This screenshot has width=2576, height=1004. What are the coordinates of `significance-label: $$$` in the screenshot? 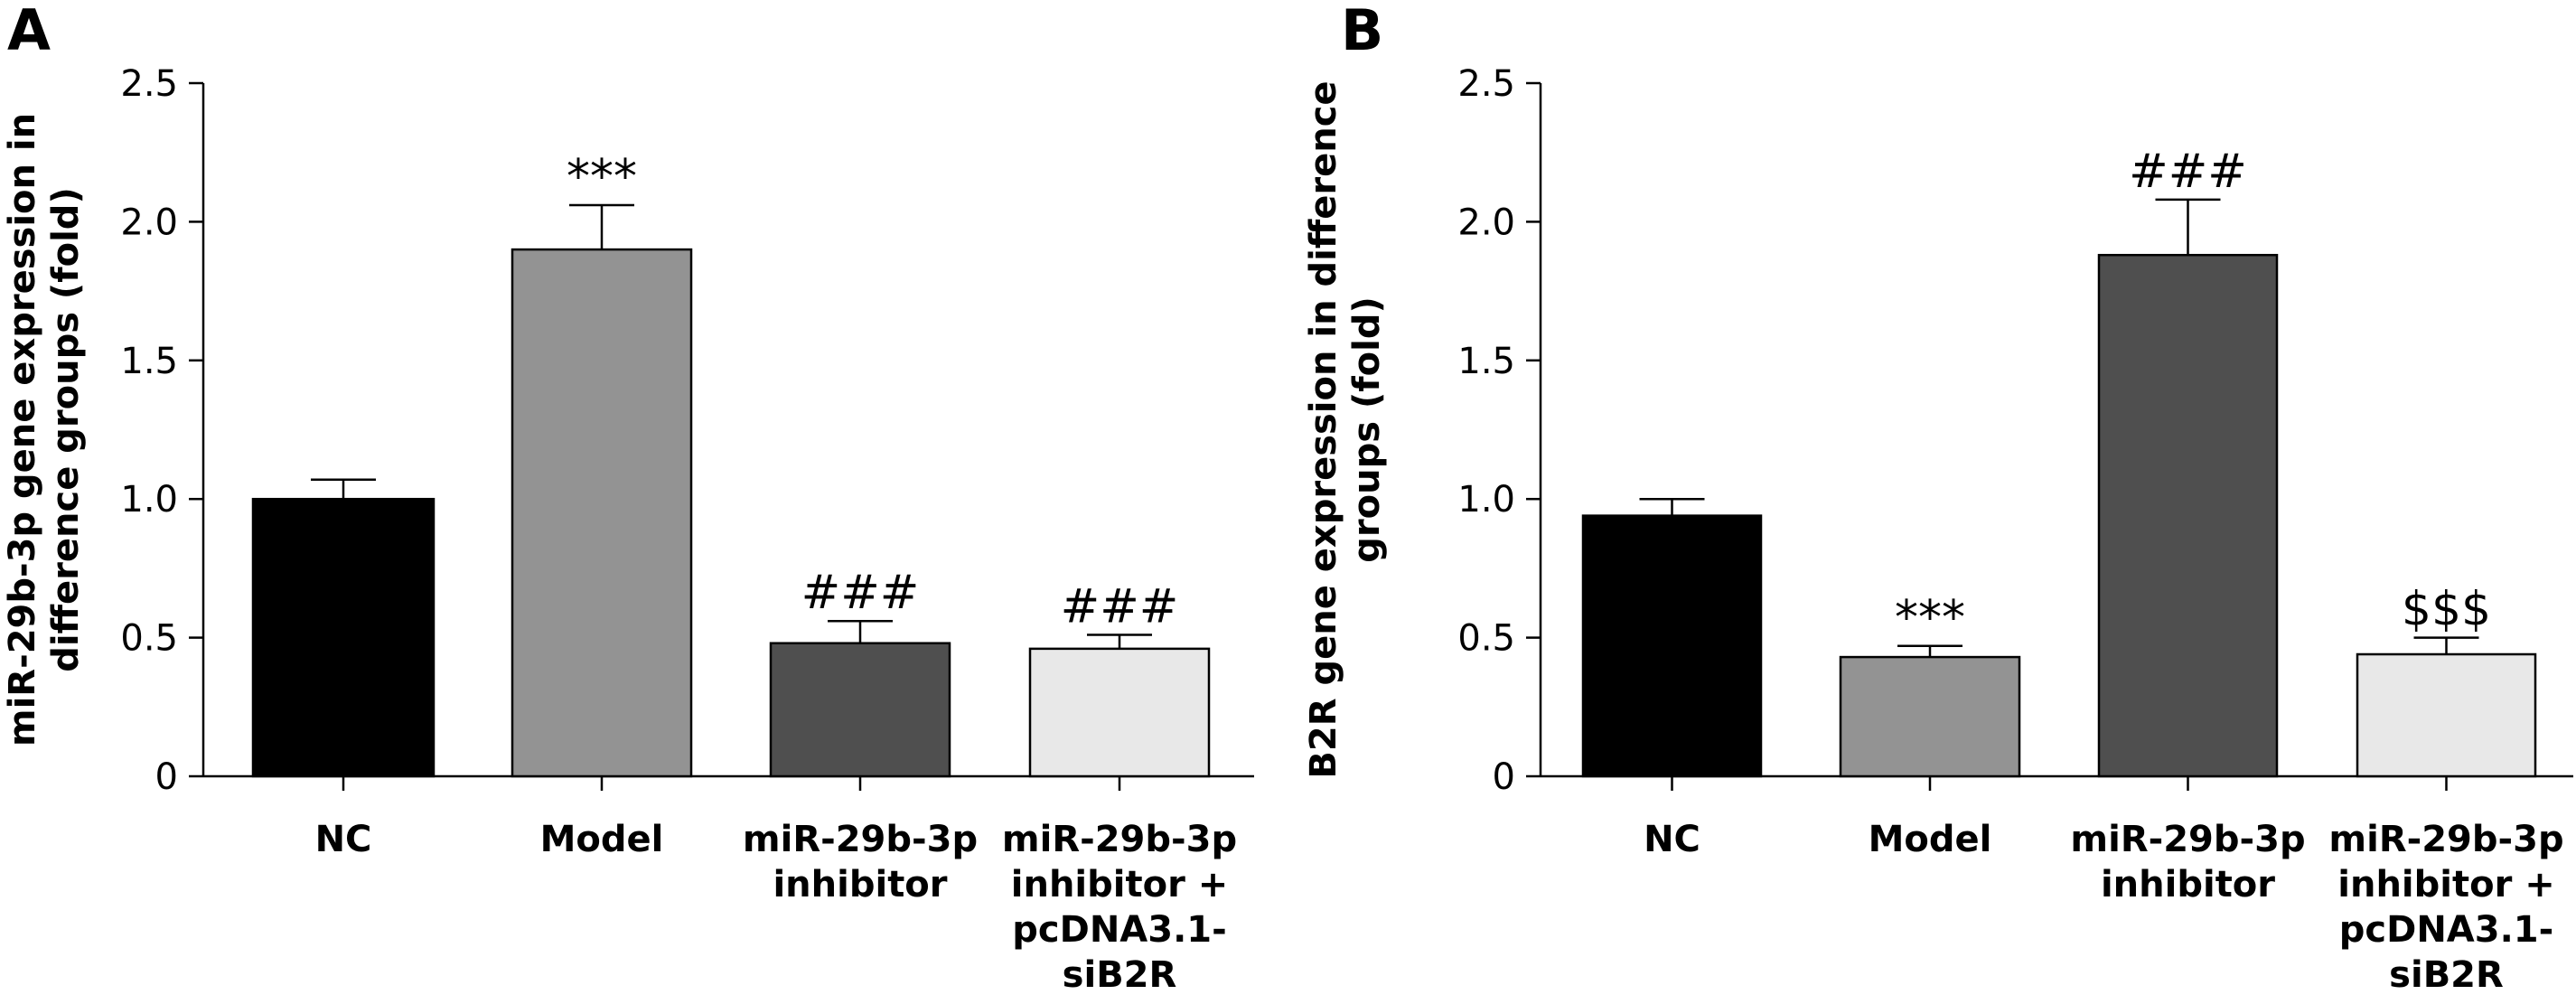 It's located at (2446, 610).